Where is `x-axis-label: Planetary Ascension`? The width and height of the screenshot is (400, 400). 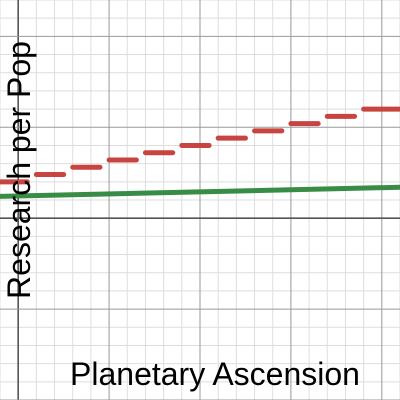
x-axis-label: Planetary Ascension is located at coordinates (215, 374).